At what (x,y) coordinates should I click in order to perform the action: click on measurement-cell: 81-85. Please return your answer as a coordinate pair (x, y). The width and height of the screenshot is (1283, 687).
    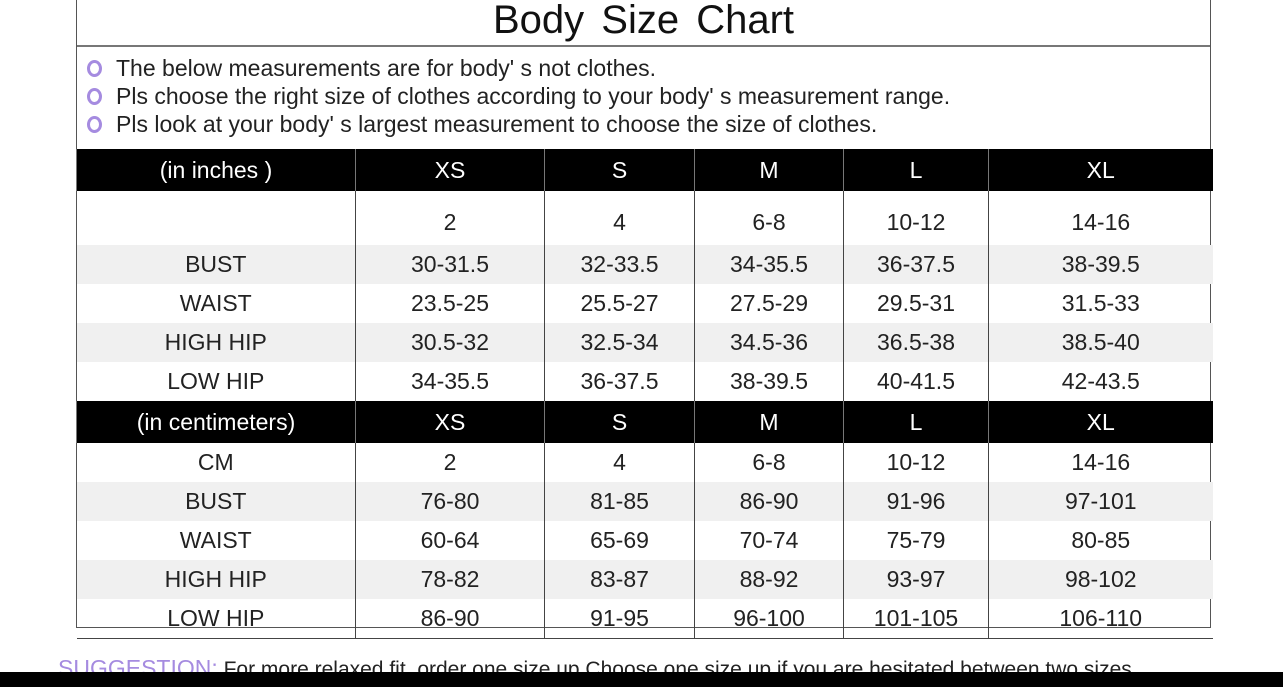
    Looking at the image, I should click on (619, 501).